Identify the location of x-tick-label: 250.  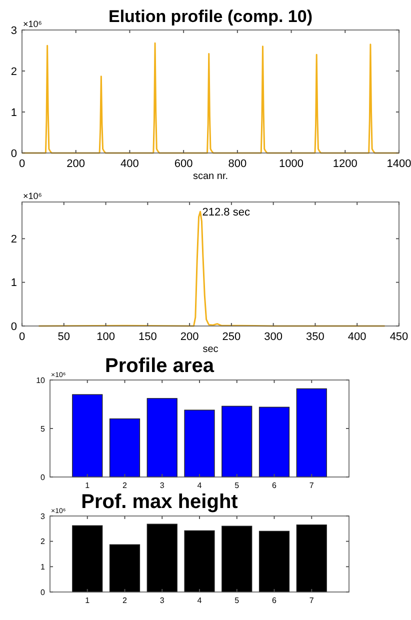
(231, 337).